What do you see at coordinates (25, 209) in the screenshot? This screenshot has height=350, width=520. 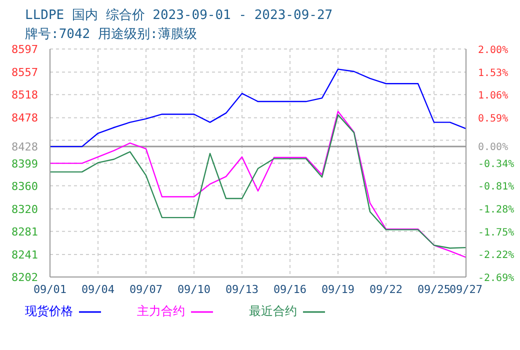 I see `y-tick-label: 8320` at bounding box center [25, 209].